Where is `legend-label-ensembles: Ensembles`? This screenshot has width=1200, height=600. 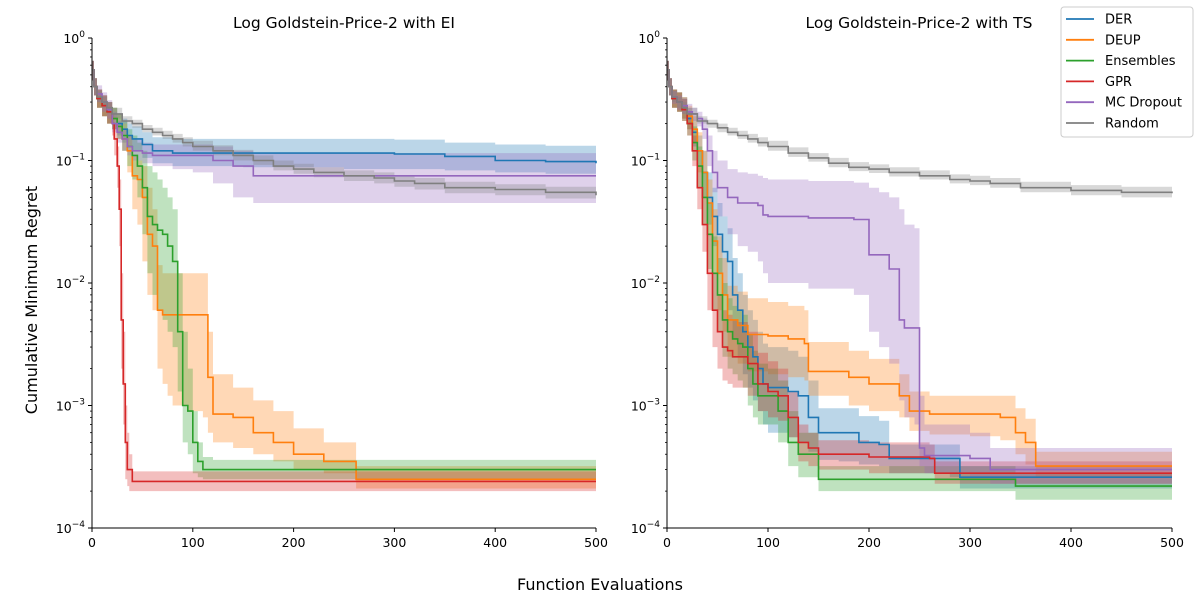 legend-label-ensembles: Ensembles is located at coordinates (1140, 61).